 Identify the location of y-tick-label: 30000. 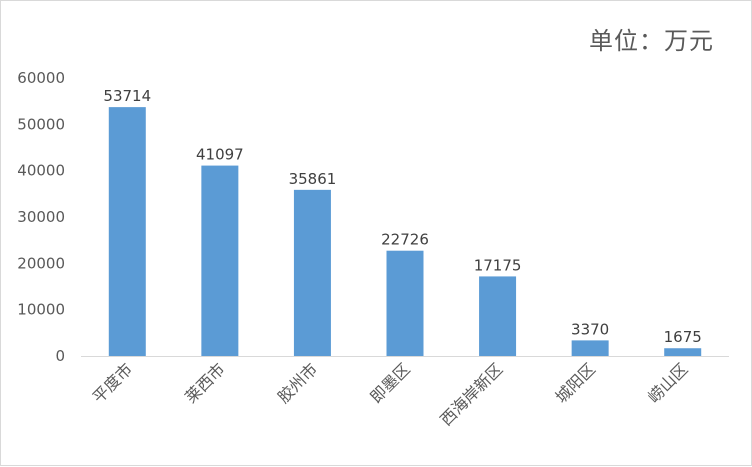
(41, 217).